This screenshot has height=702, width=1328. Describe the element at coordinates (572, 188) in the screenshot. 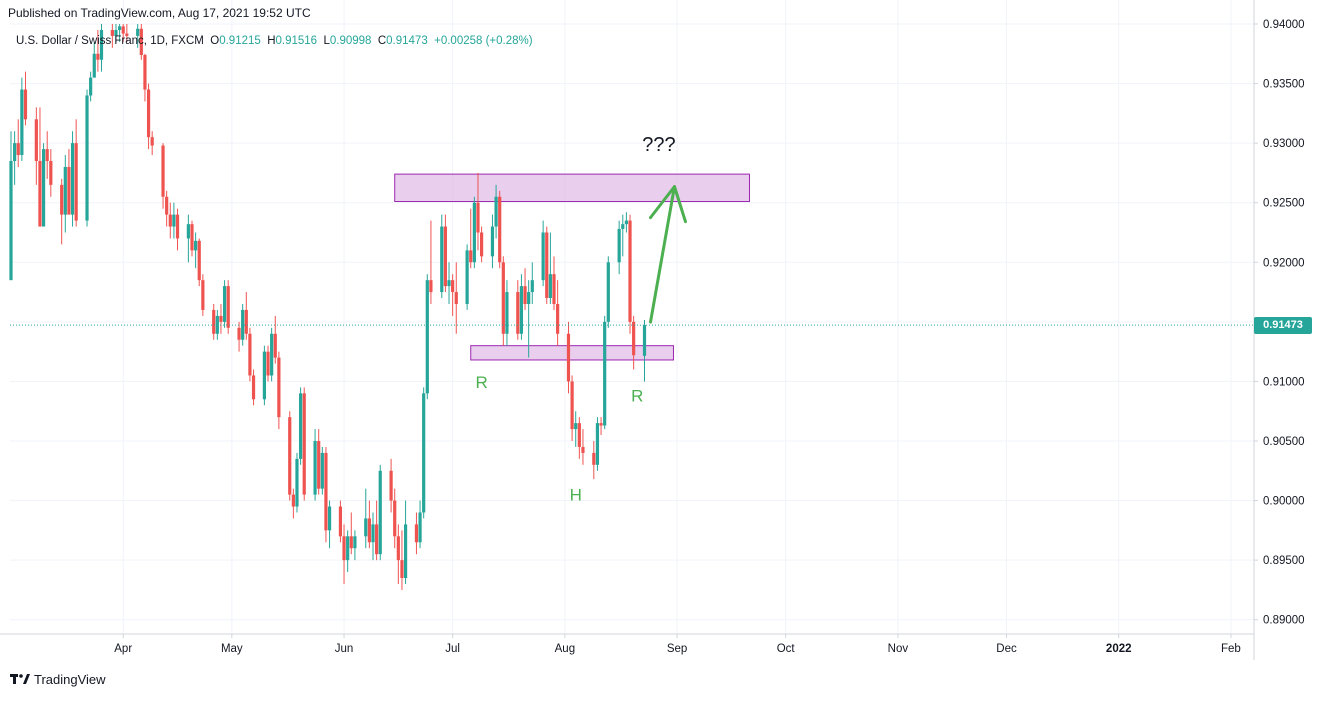

I see `zone-resistance` at that location.